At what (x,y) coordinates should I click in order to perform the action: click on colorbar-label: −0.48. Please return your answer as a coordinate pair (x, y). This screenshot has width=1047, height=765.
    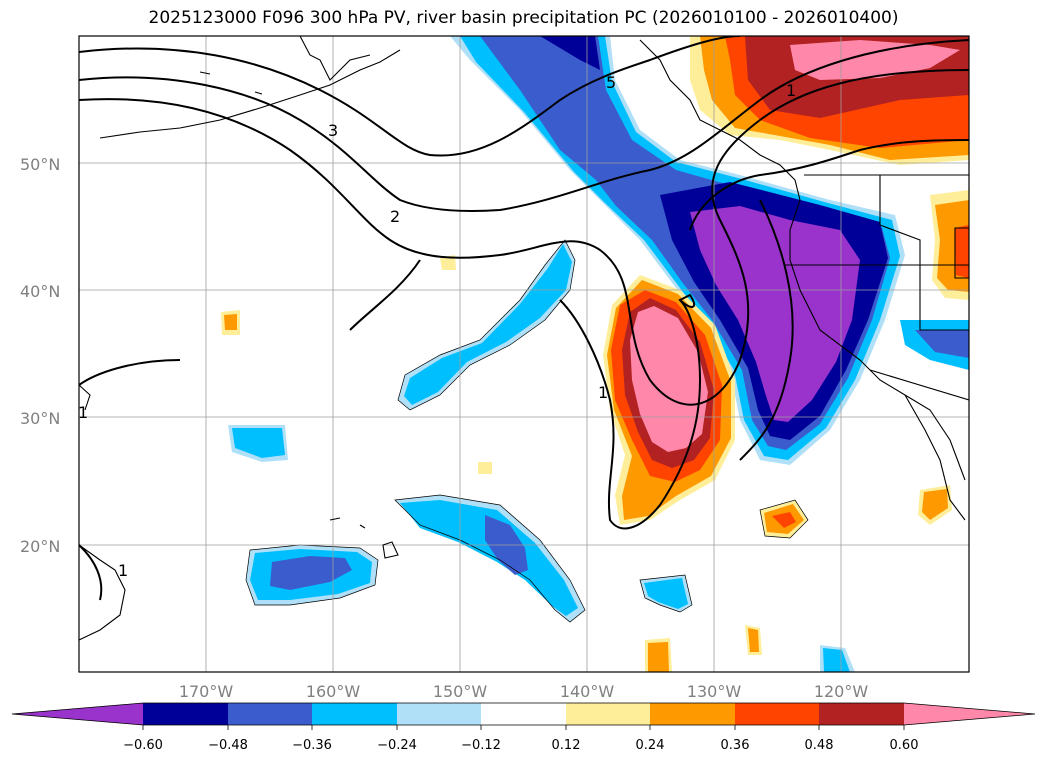
    Looking at the image, I should click on (228, 745).